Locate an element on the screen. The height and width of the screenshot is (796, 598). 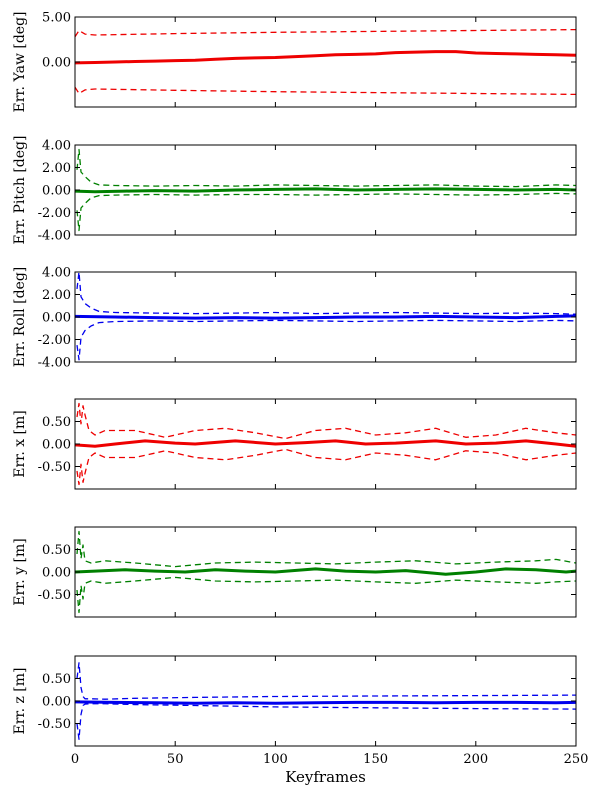
x-axis-label: Keyframes is located at coordinates (325, 777).